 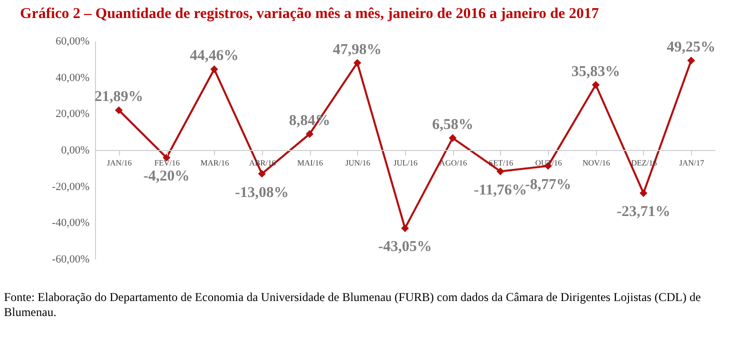 What do you see at coordinates (214, 56) in the screenshot?
I see `data-label: 44,46%` at bounding box center [214, 56].